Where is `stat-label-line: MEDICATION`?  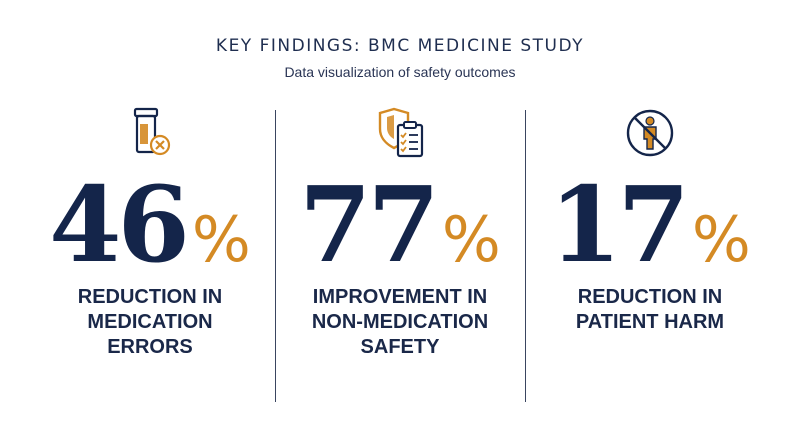
stat-label-line: MEDICATION is located at coordinates (150, 322).